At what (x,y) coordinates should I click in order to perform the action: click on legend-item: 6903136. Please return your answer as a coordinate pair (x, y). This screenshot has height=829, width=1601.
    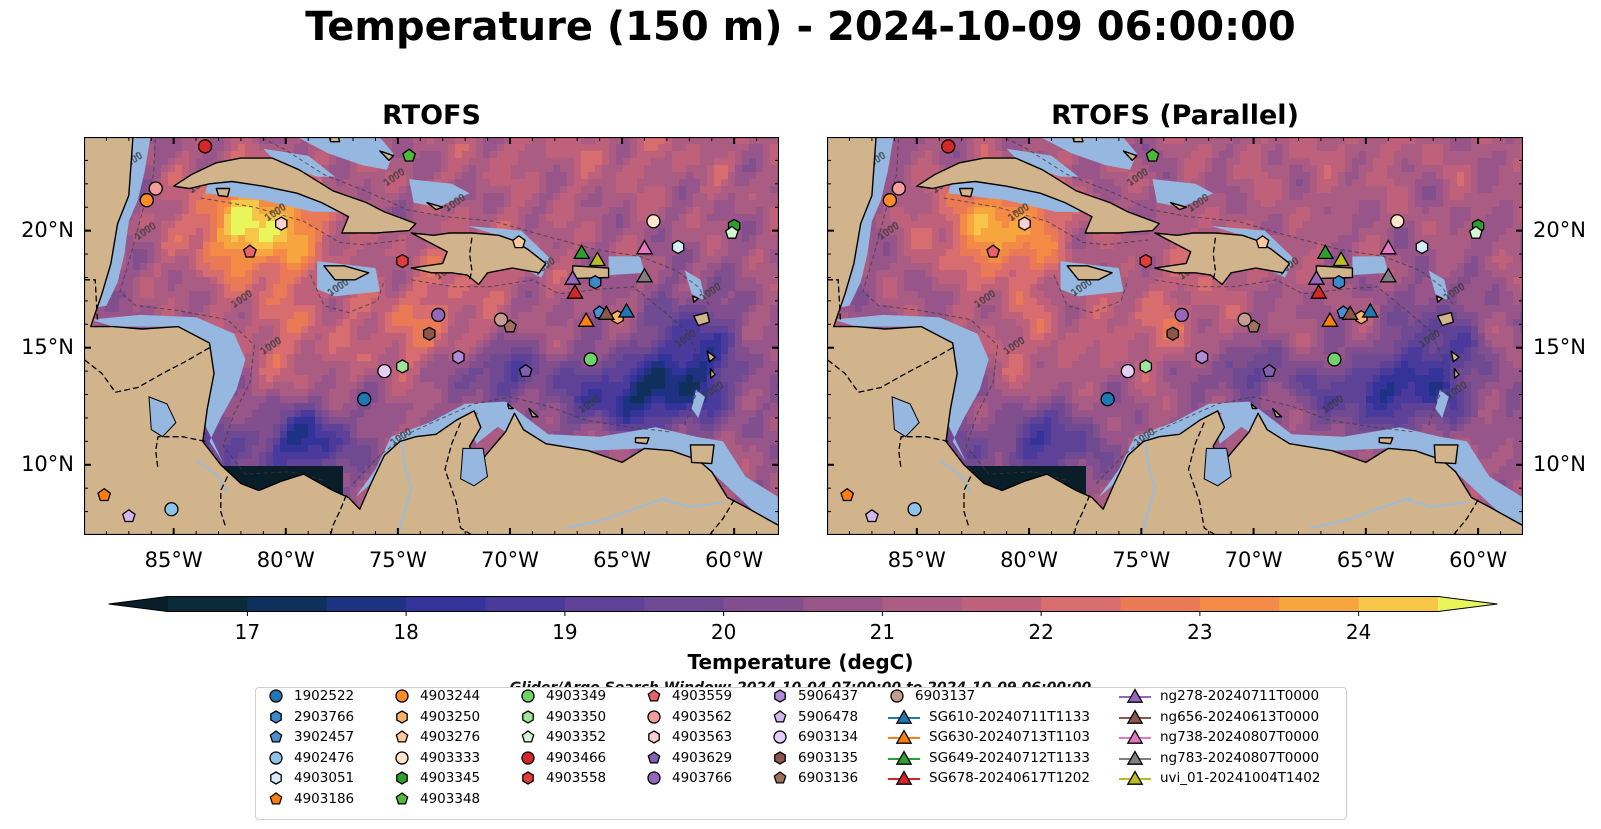
    Looking at the image, I should click on (814, 778).